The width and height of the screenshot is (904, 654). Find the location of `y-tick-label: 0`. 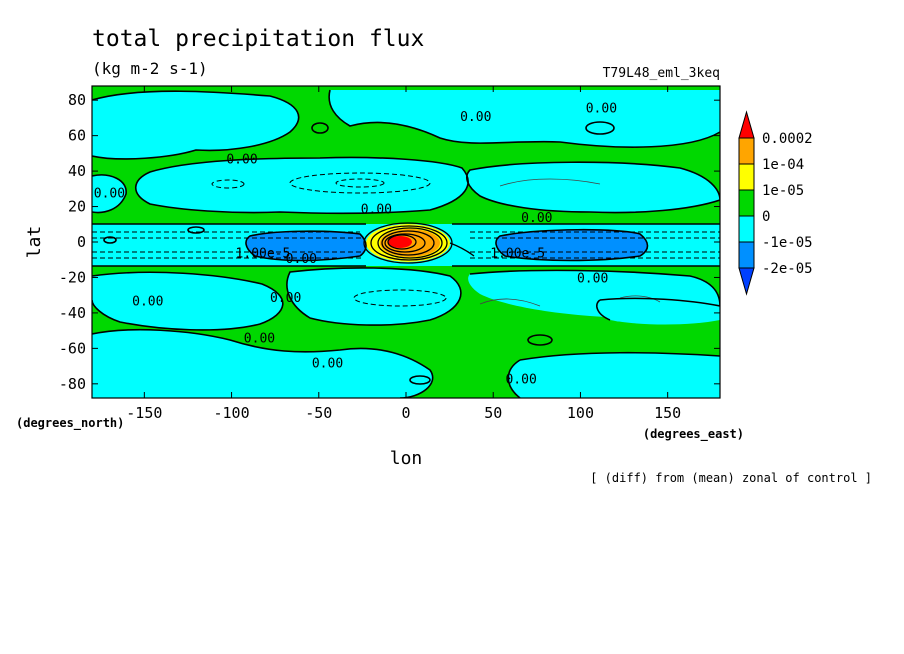

y-tick-label: 0 is located at coordinates (81, 242).